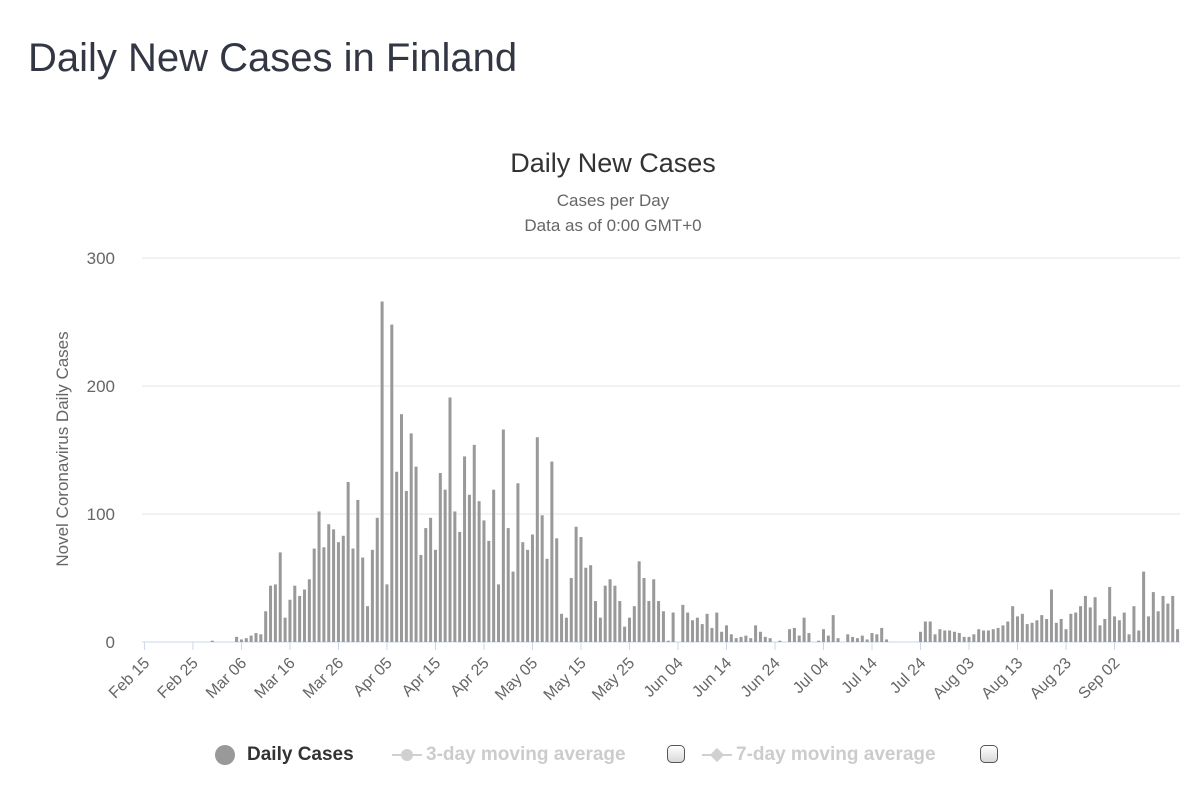 Image resolution: width=1200 pixels, height=803 pixels. Describe the element at coordinates (1051, 679) in the screenshot. I see `x-tick-label: Aug 23` at that location.